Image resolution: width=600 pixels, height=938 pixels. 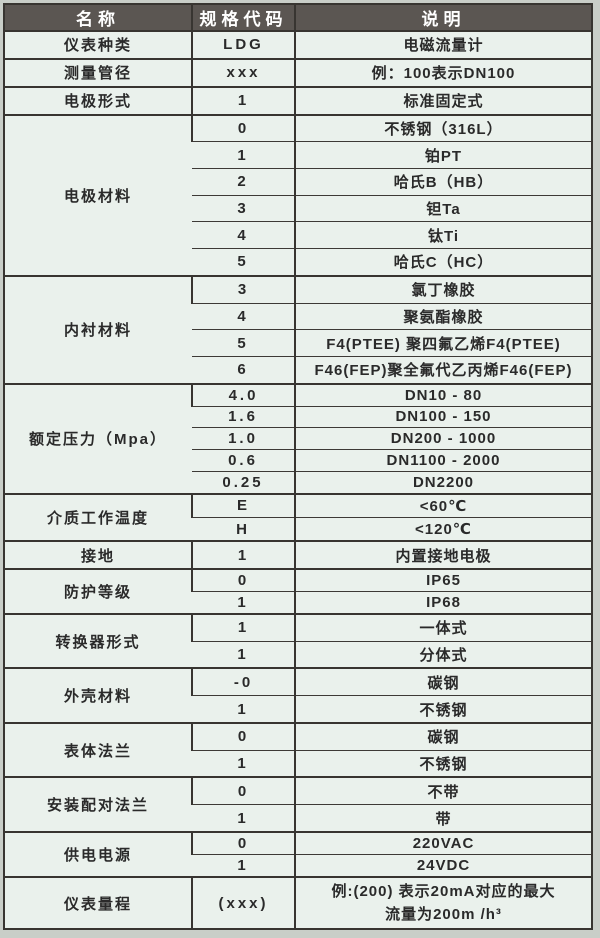 I want to click on table-row: 额定压力（Mpa） 4.0 DN10 - 80, so click(x=298, y=438).